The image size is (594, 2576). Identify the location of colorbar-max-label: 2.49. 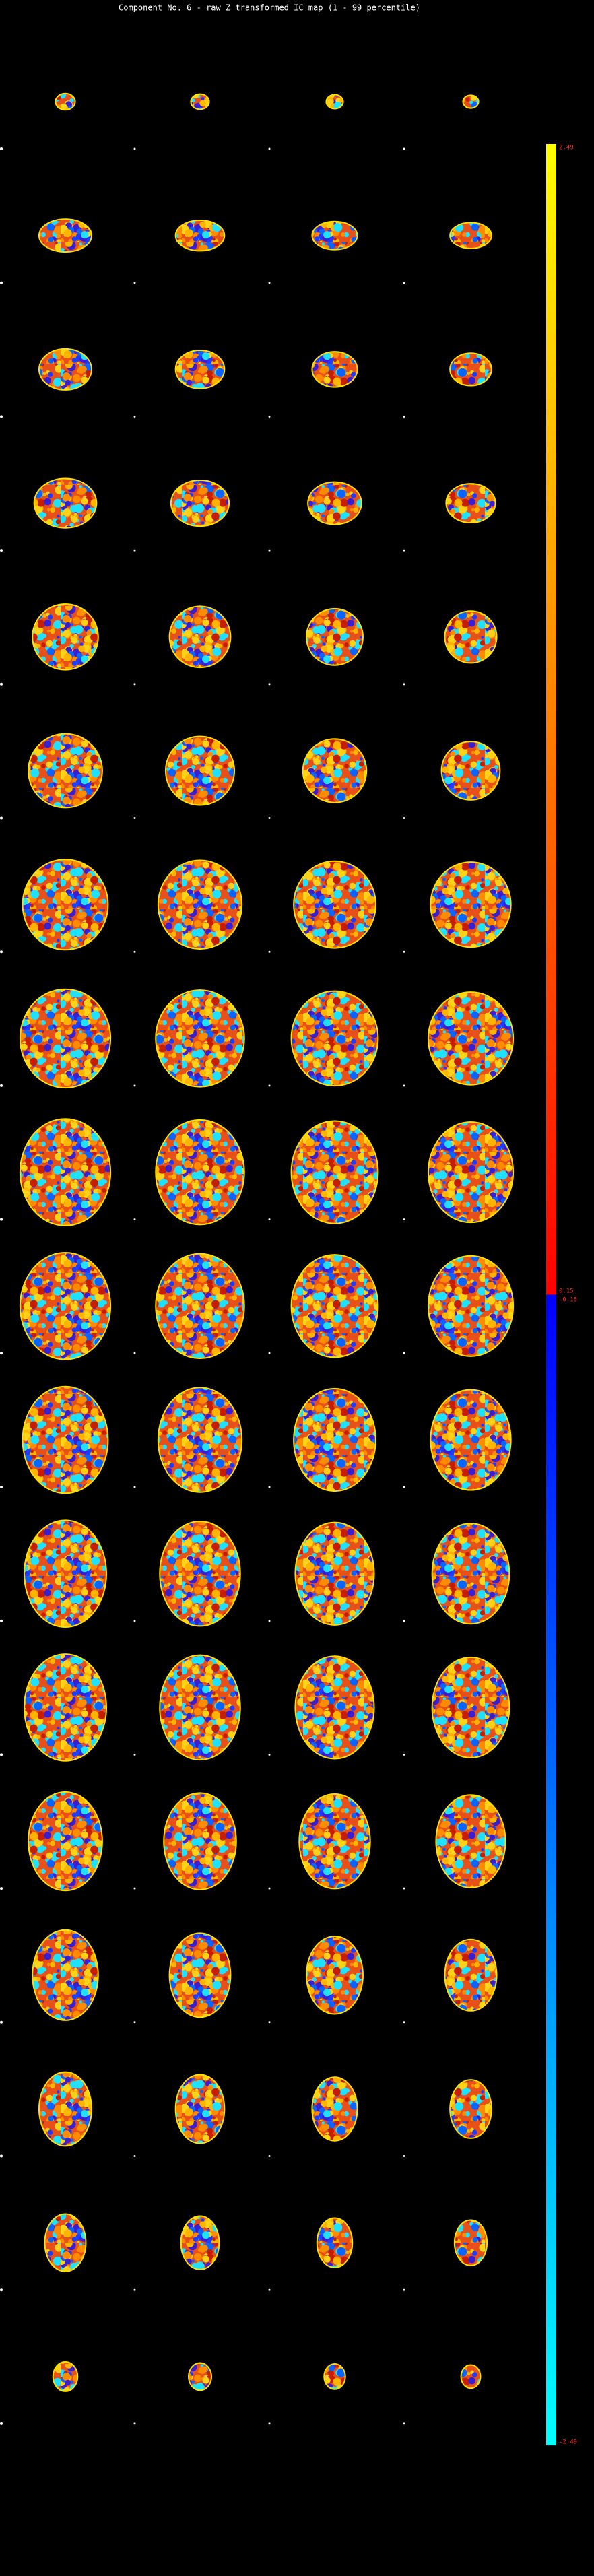
(566, 148).